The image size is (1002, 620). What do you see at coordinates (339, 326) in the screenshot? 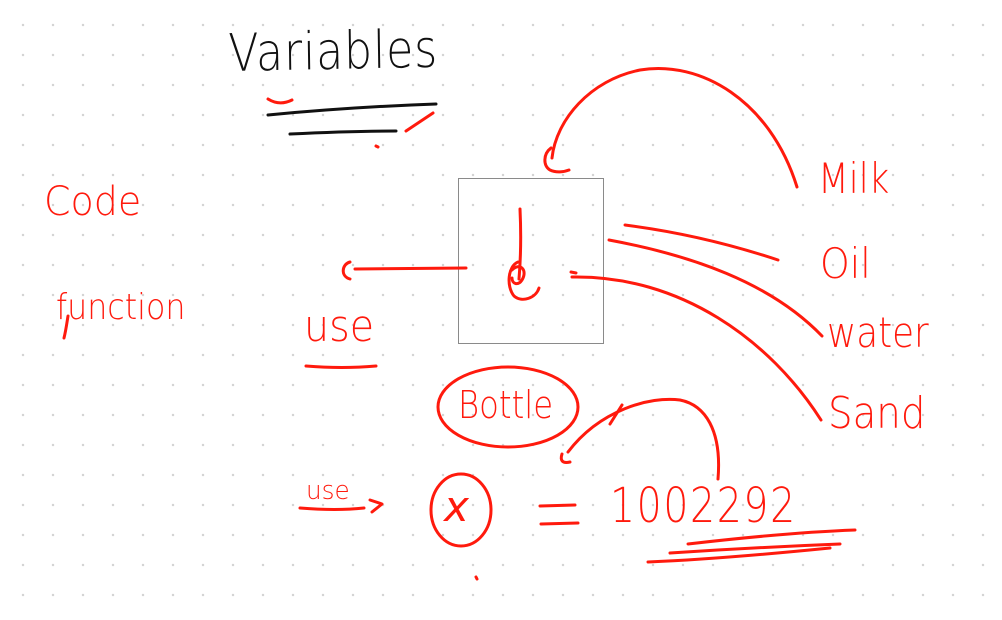
I see `word-use-left: use` at bounding box center [339, 326].